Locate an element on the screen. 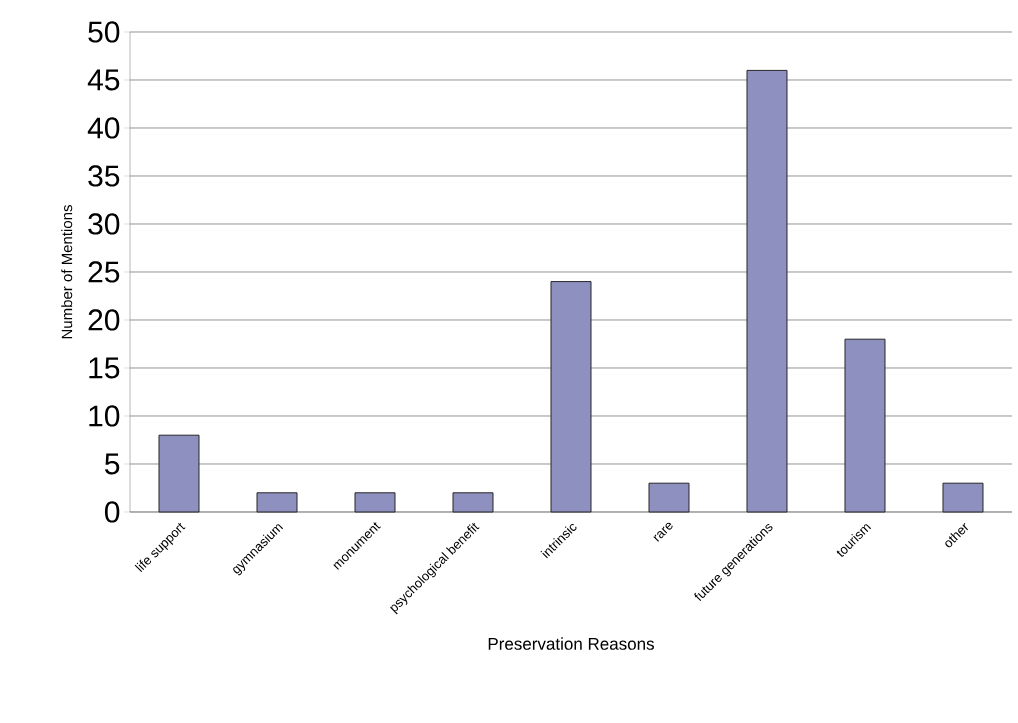 The image size is (1018, 723). y-axis-title: Number of Mentions is located at coordinates (67, 272).